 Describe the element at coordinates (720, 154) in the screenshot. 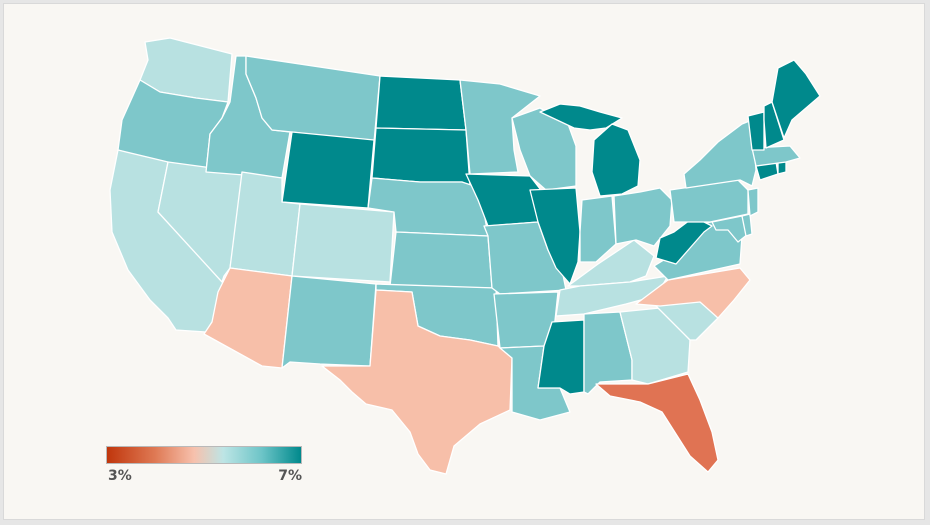

I see `state-NY` at that location.